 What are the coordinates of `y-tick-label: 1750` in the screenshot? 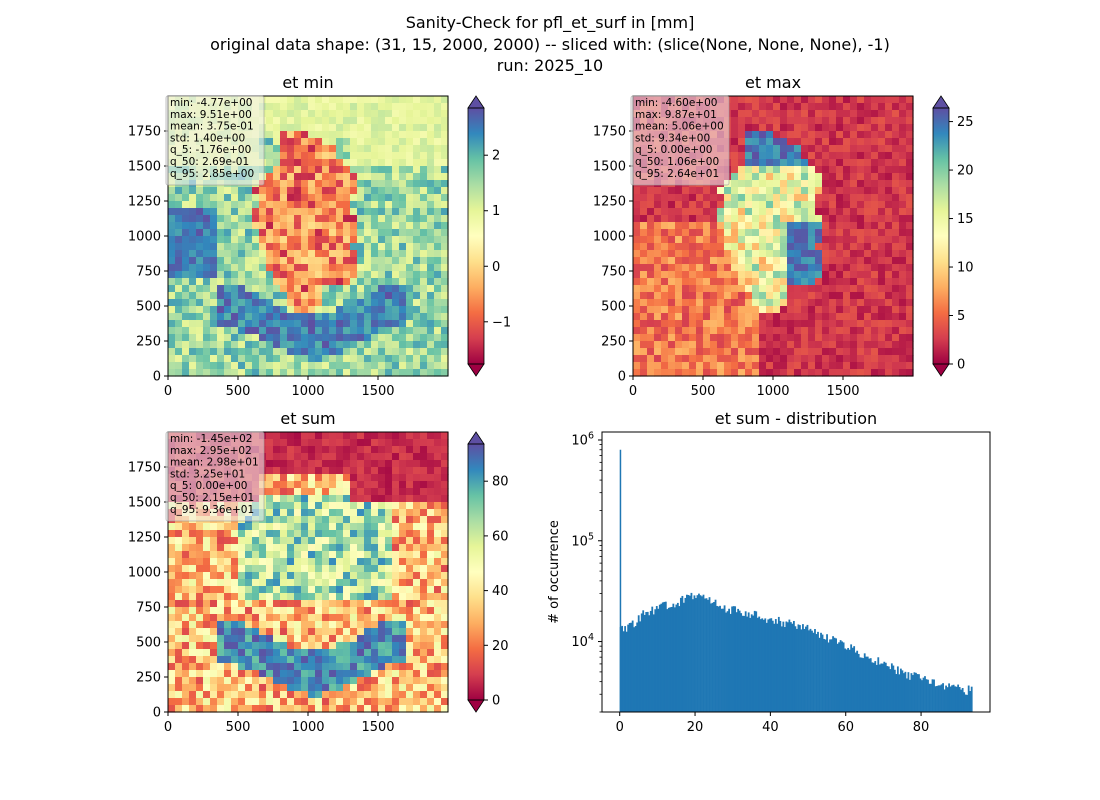 It's located at (144, 468).